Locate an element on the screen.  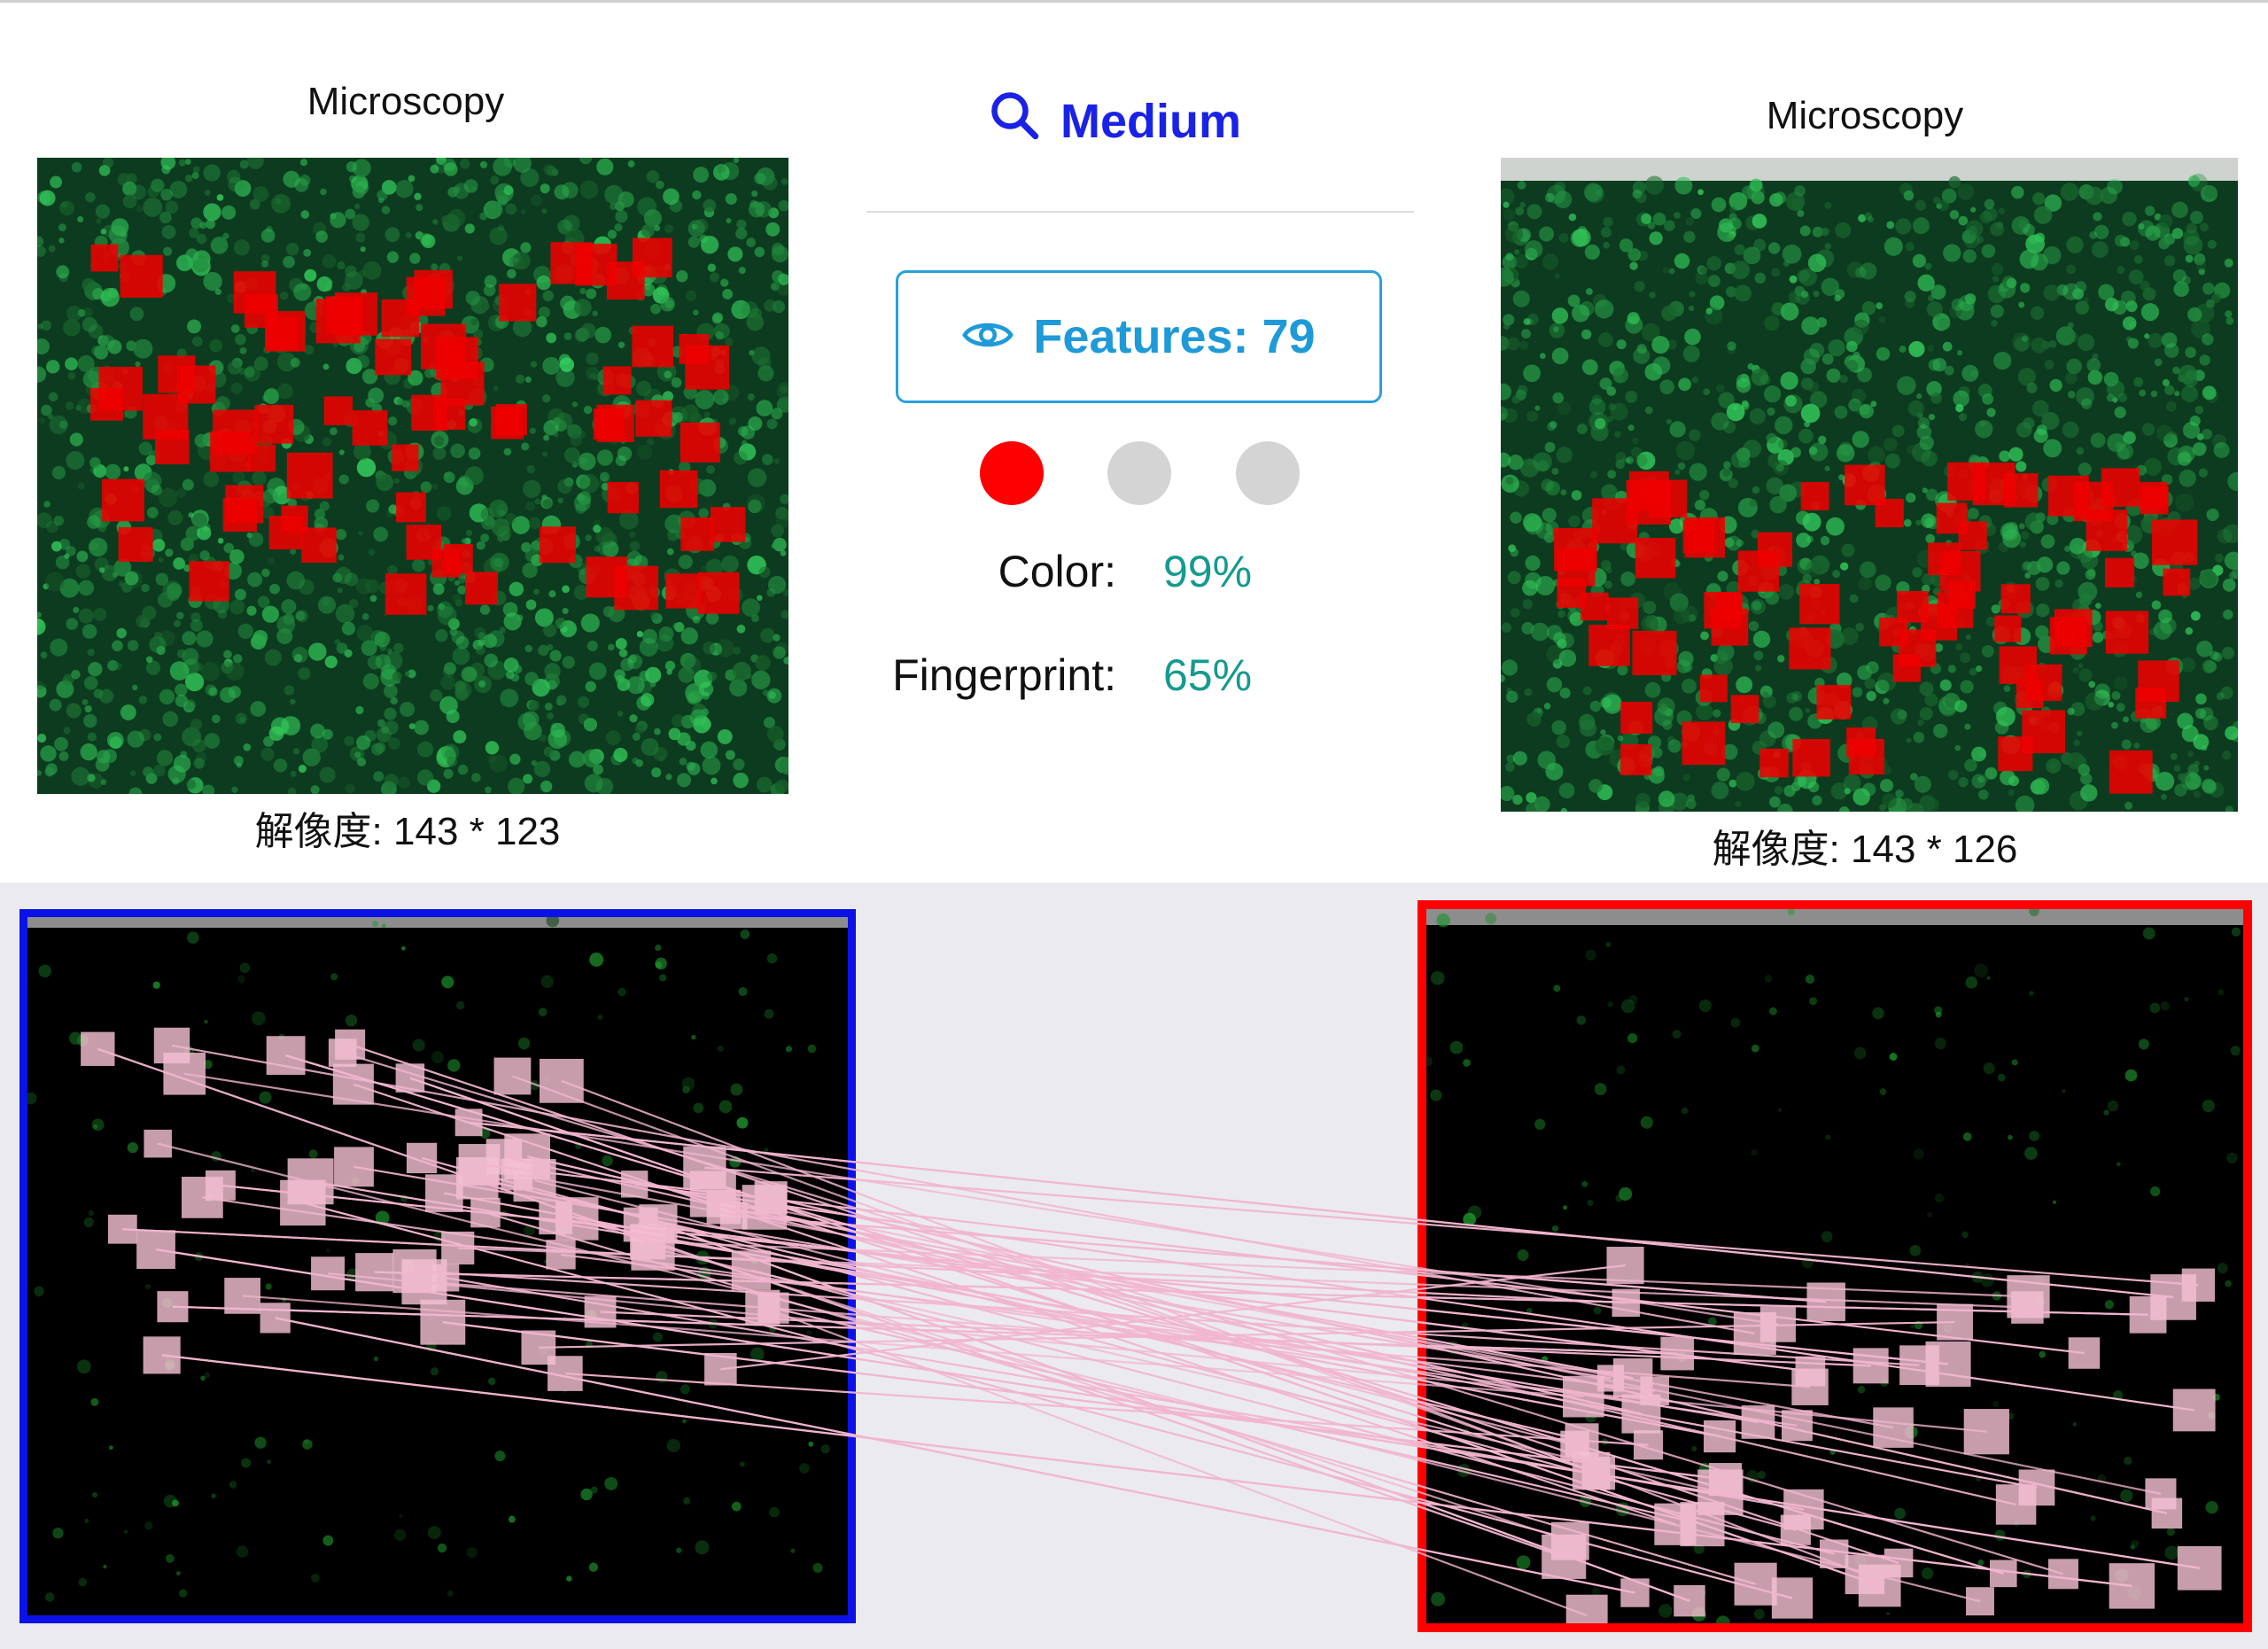
left-microscopy-image is located at coordinates (412, 476).